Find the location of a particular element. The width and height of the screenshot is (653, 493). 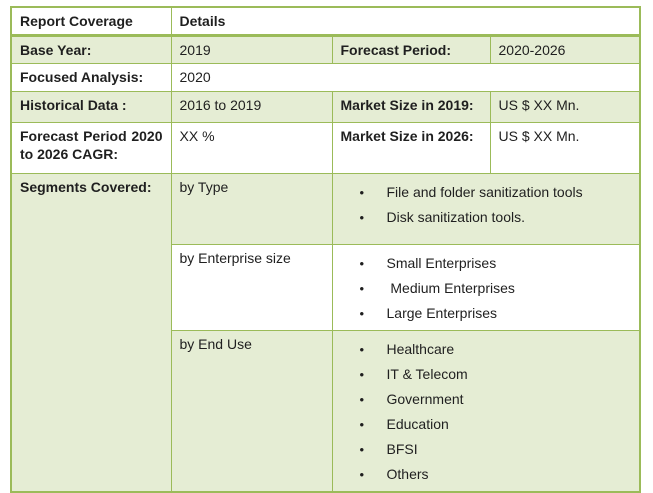

focused-analysis-label: Focused Analysis: is located at coordinates (91, 77).